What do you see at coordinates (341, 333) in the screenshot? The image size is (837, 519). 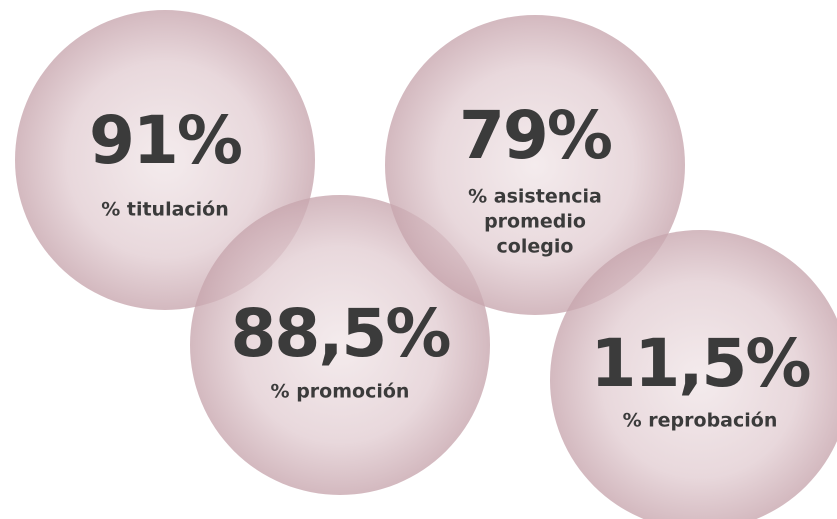 I see `stat-value: 88,5%` at bounding box center [341, 333].